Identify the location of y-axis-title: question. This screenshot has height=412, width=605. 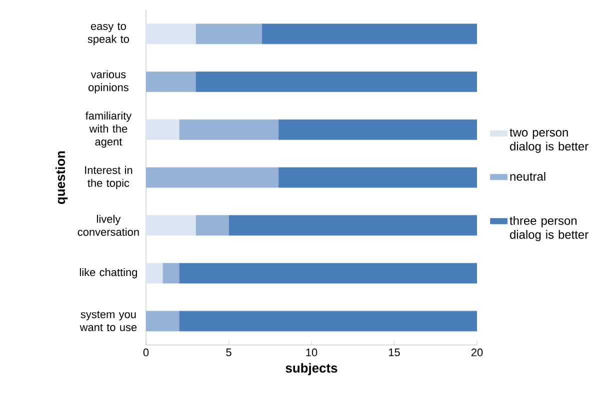
(62, 177).